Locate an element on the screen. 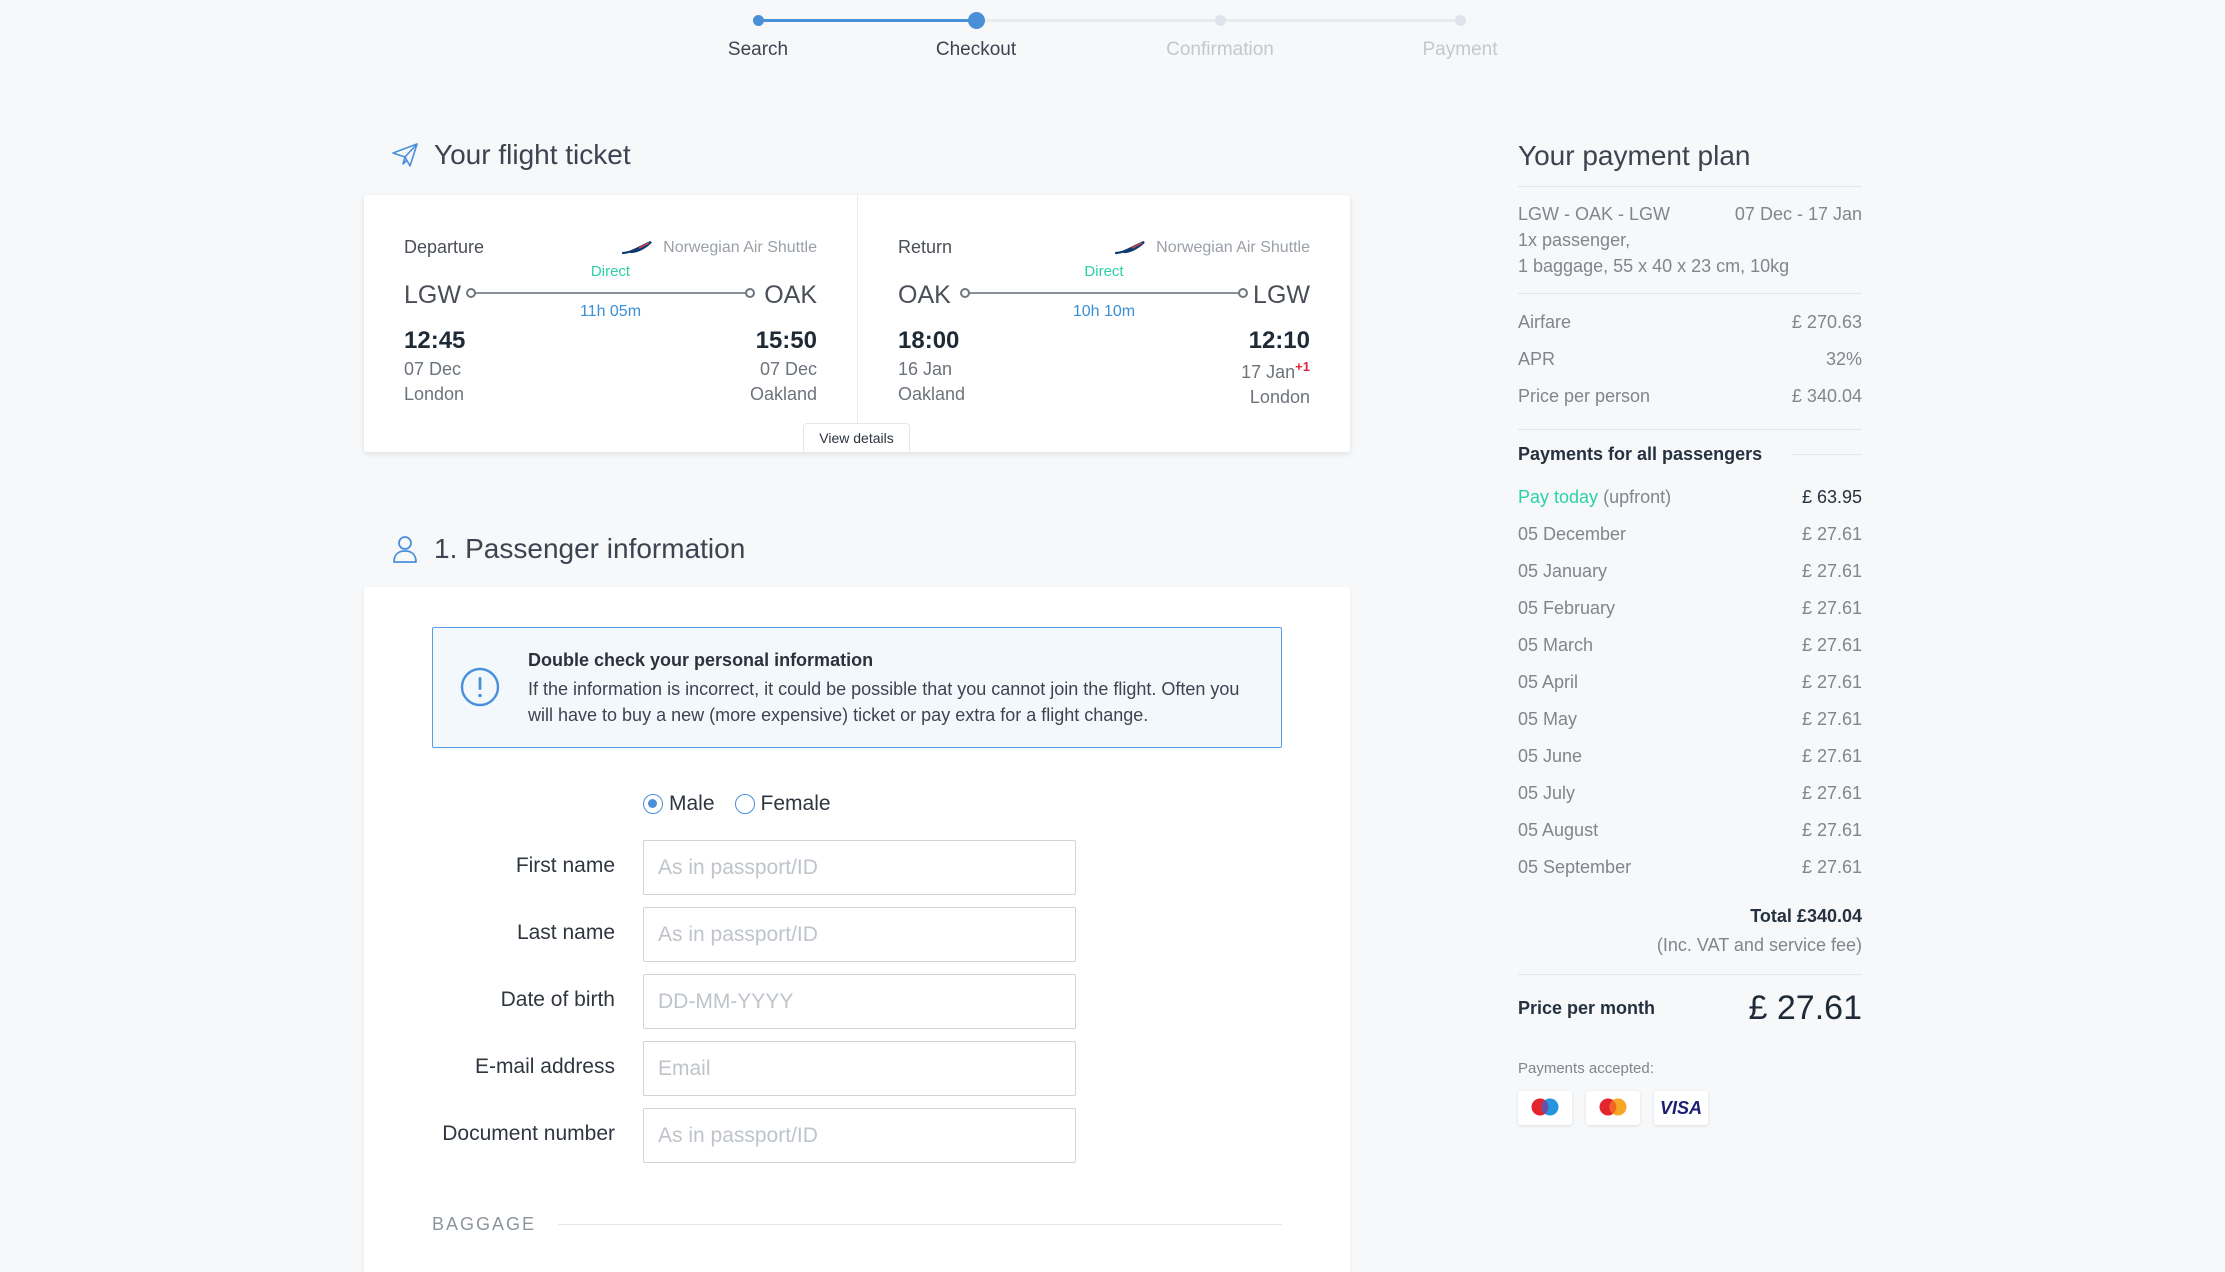 This screenshot has width=2225, height=1272. departure-time: 18:00 is located at coordinates (929, 340).